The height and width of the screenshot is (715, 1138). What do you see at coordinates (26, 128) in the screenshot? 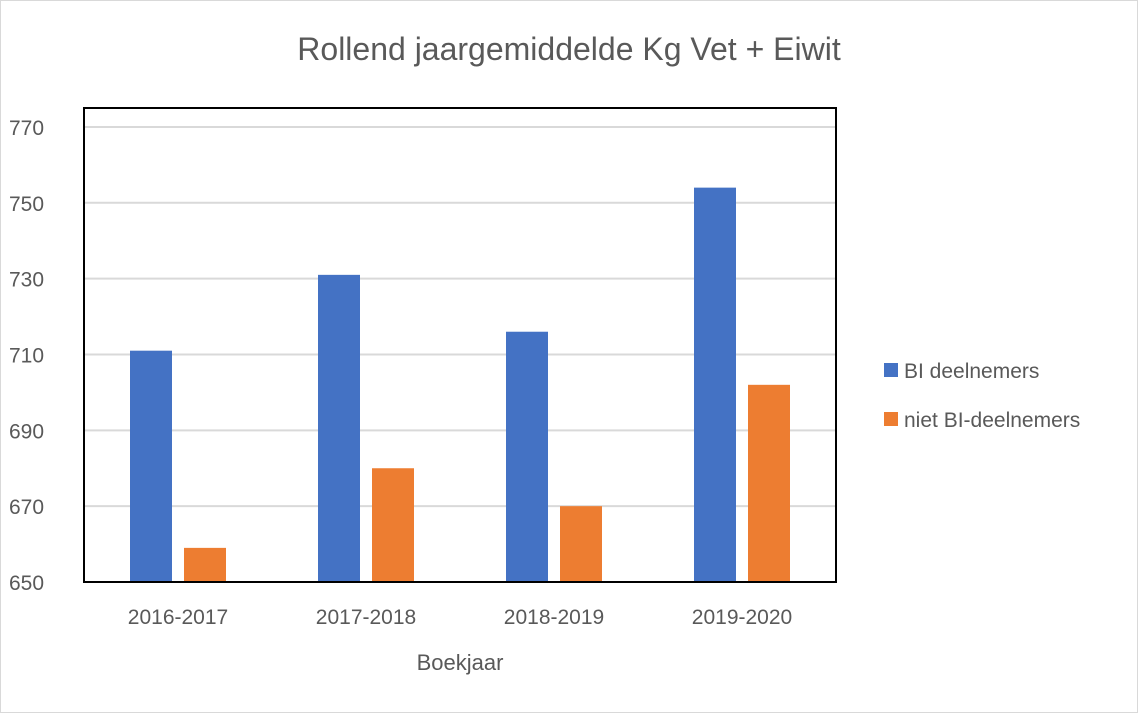
I see `y-tick-label: 770` at bounding box center [26, 128].